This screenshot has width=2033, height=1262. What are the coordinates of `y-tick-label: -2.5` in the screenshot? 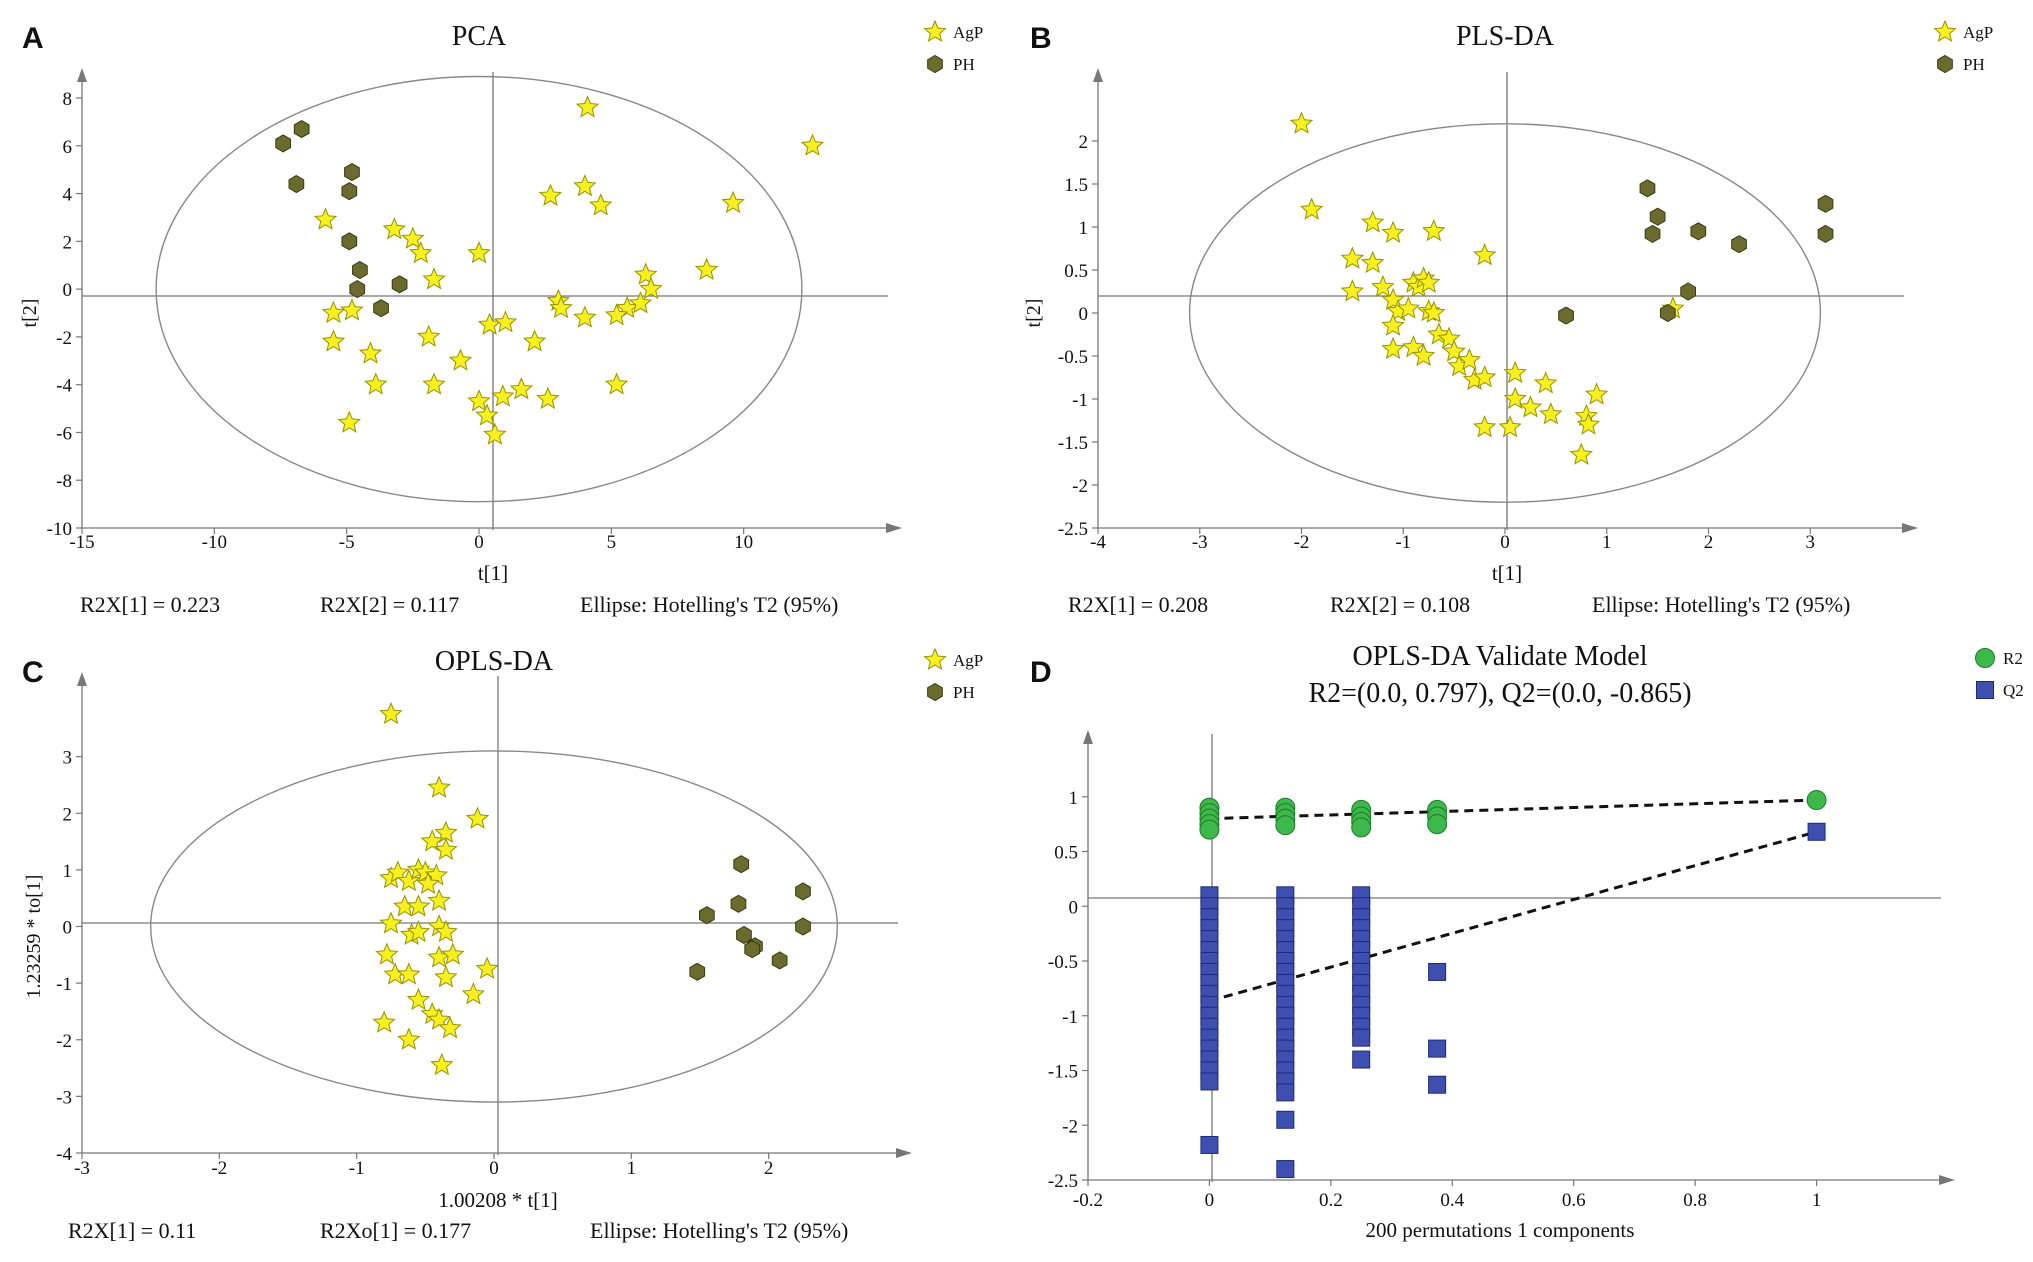 It's located at (1063, 1181).